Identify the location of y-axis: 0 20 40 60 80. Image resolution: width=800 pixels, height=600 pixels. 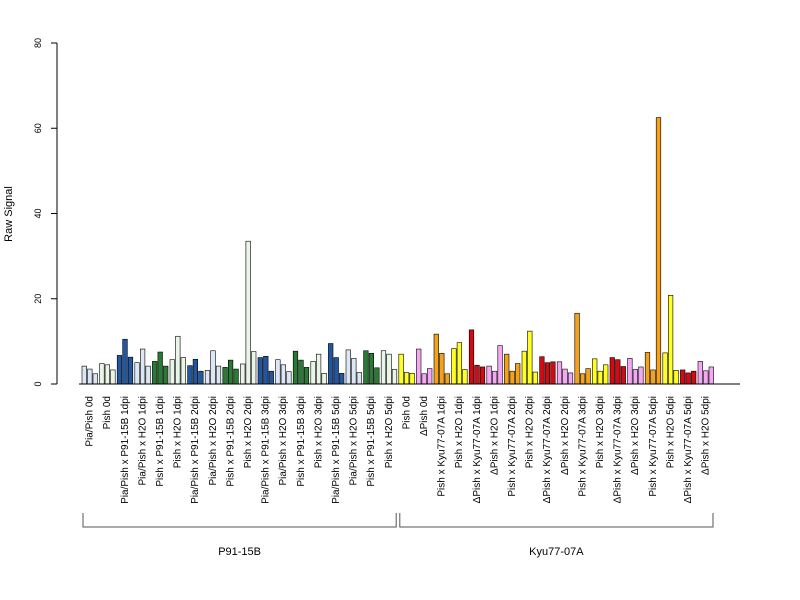
(45, 212).